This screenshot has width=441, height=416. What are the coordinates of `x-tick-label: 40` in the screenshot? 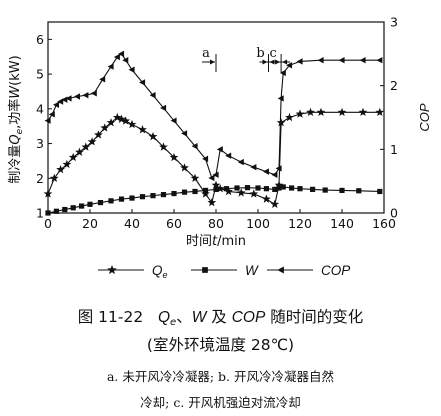 It's located at (132, 223).